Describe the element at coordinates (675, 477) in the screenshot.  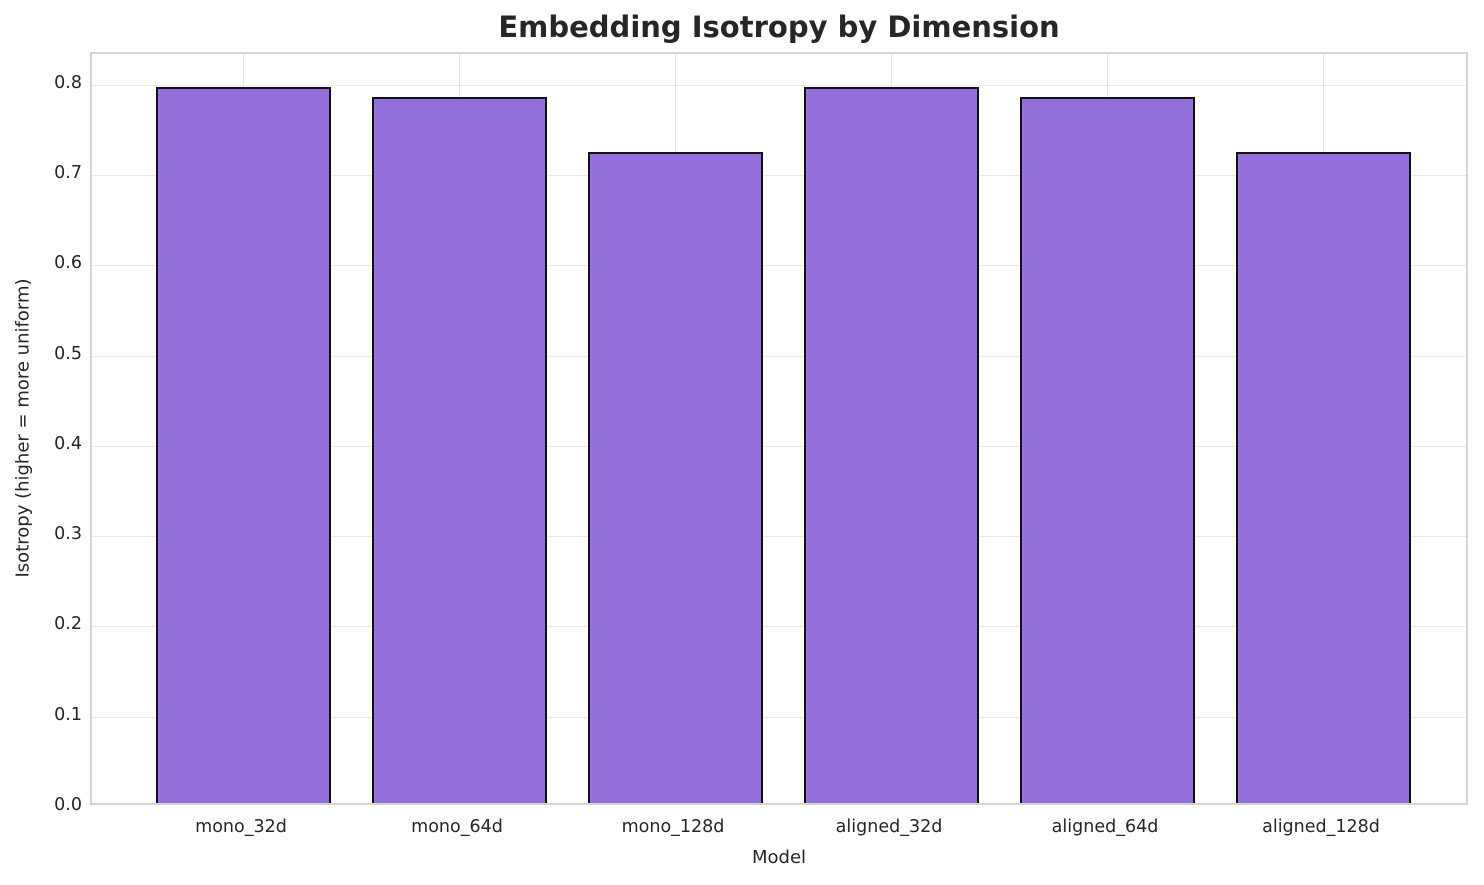
I see `bar-mono_128d` at that location.